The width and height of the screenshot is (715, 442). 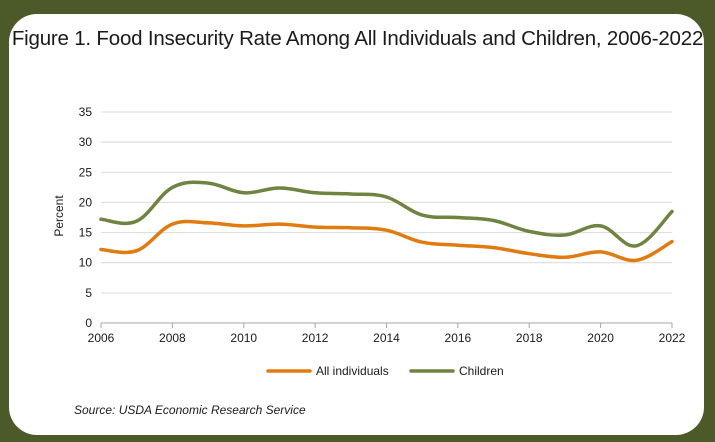 What do you see at coordinates (88, 323) in the screenshot?
I see `y-tick-label: 0` at bounding box center [88, 323].